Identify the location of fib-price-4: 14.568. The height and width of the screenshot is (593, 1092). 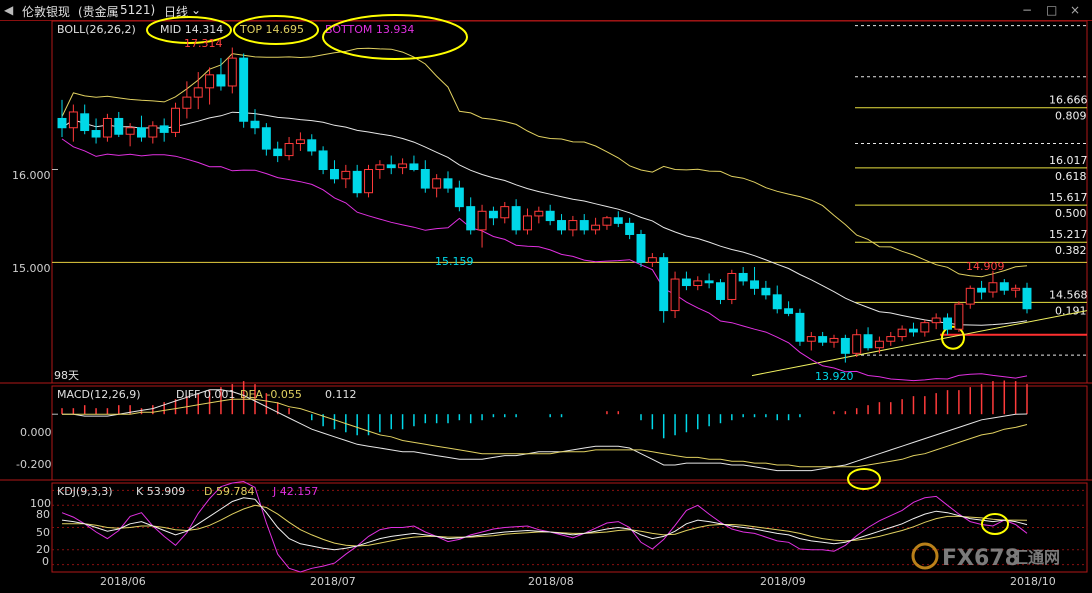
(1068, 294).